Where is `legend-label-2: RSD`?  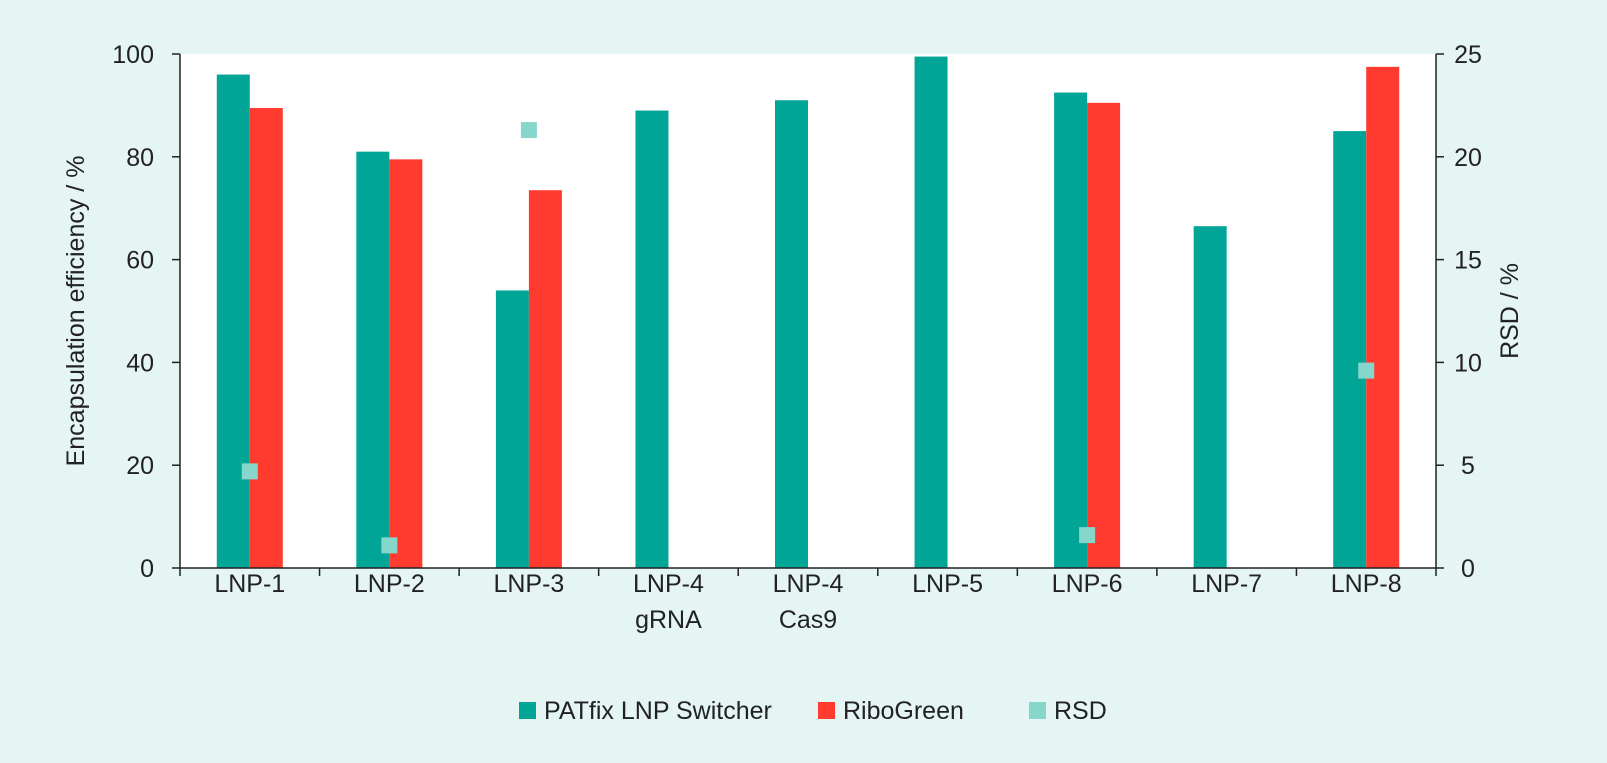
legend-label-2: RSD is located at coordinates (1080, 711).